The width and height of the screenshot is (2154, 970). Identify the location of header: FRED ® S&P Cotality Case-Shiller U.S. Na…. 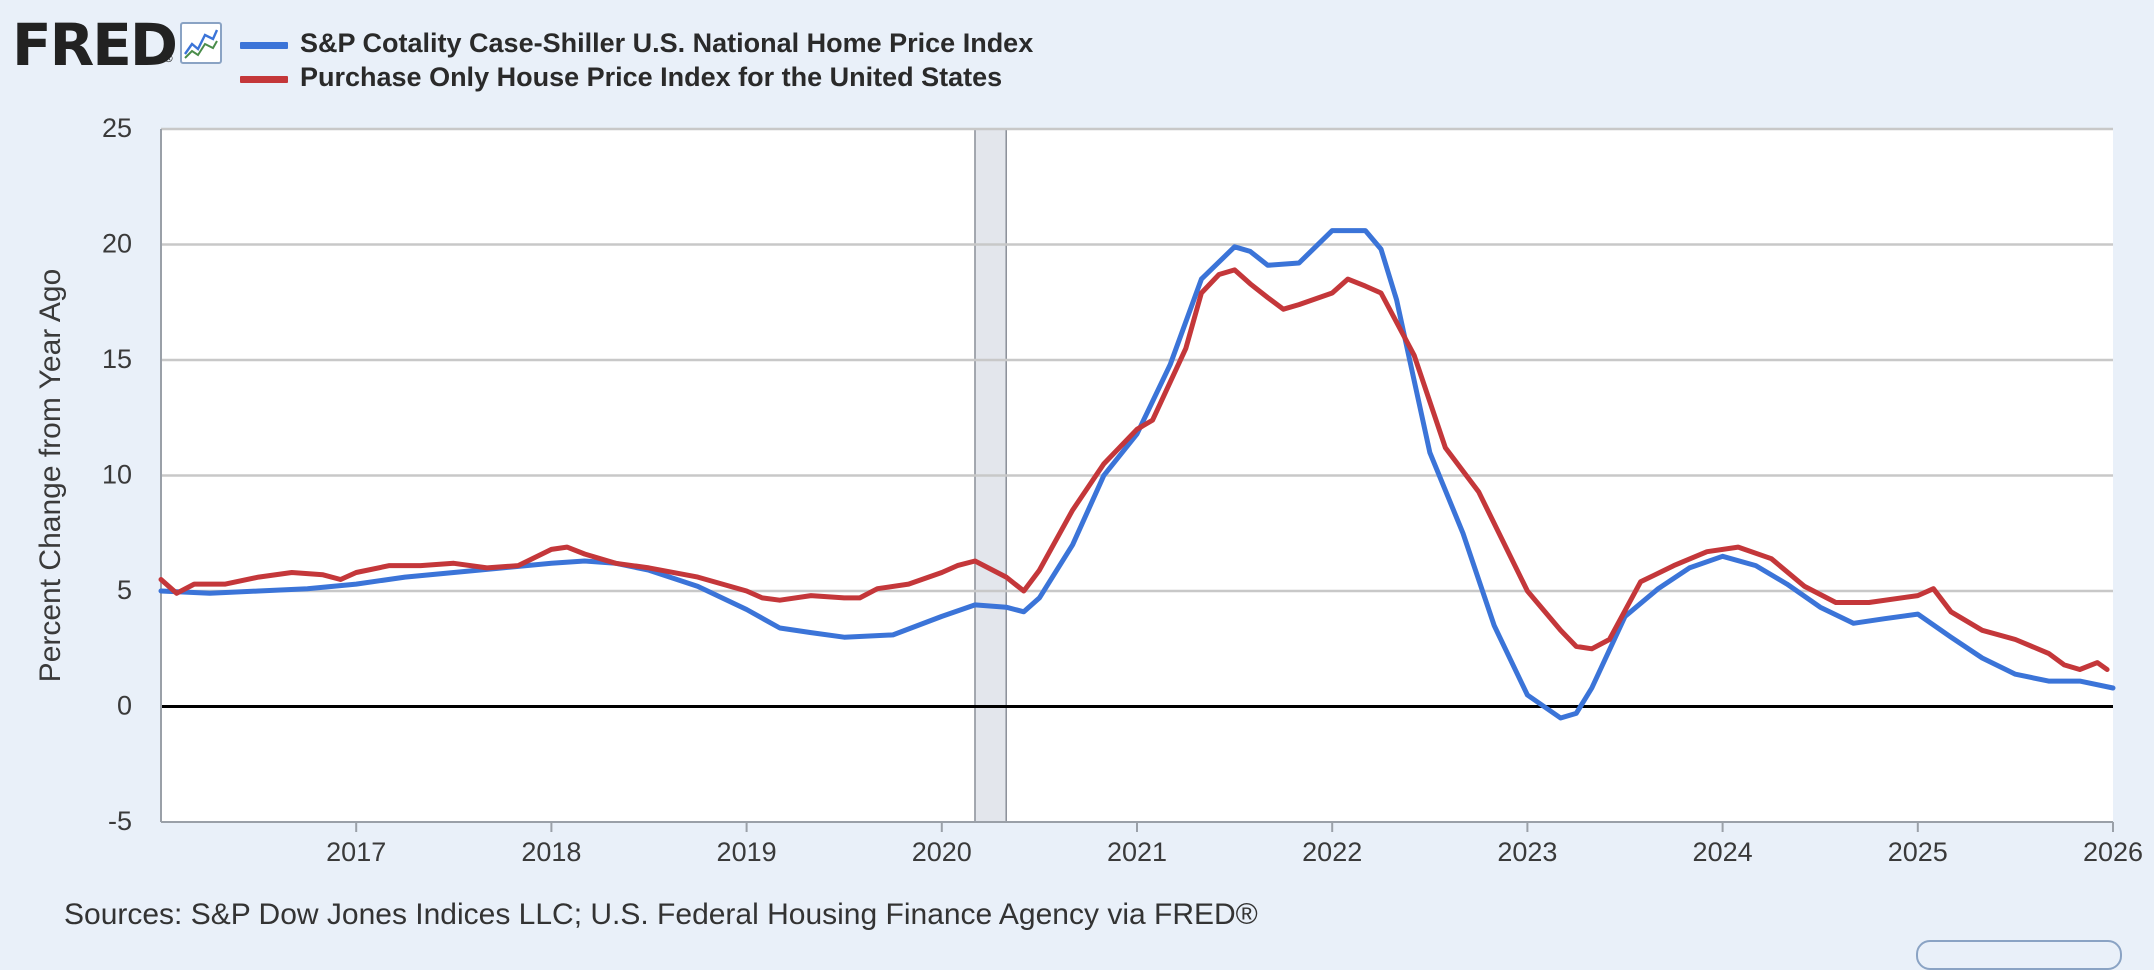
(1077, 55).